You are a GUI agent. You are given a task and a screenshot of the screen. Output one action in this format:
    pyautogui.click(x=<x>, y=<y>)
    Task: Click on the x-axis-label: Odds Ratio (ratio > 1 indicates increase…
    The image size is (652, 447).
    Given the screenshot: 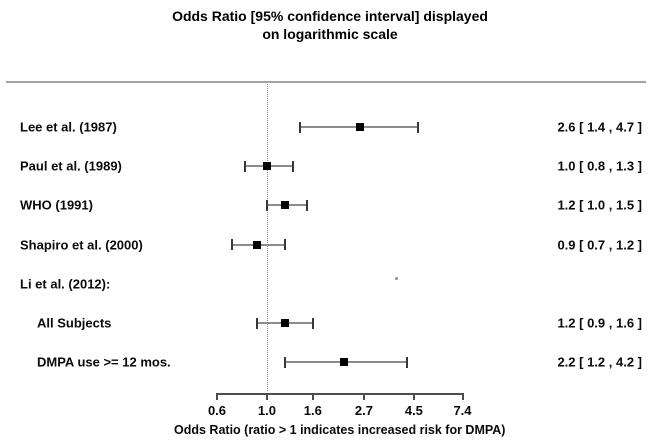 What is the action you would take?
    pyautogui.click(x=340, y=430)
    